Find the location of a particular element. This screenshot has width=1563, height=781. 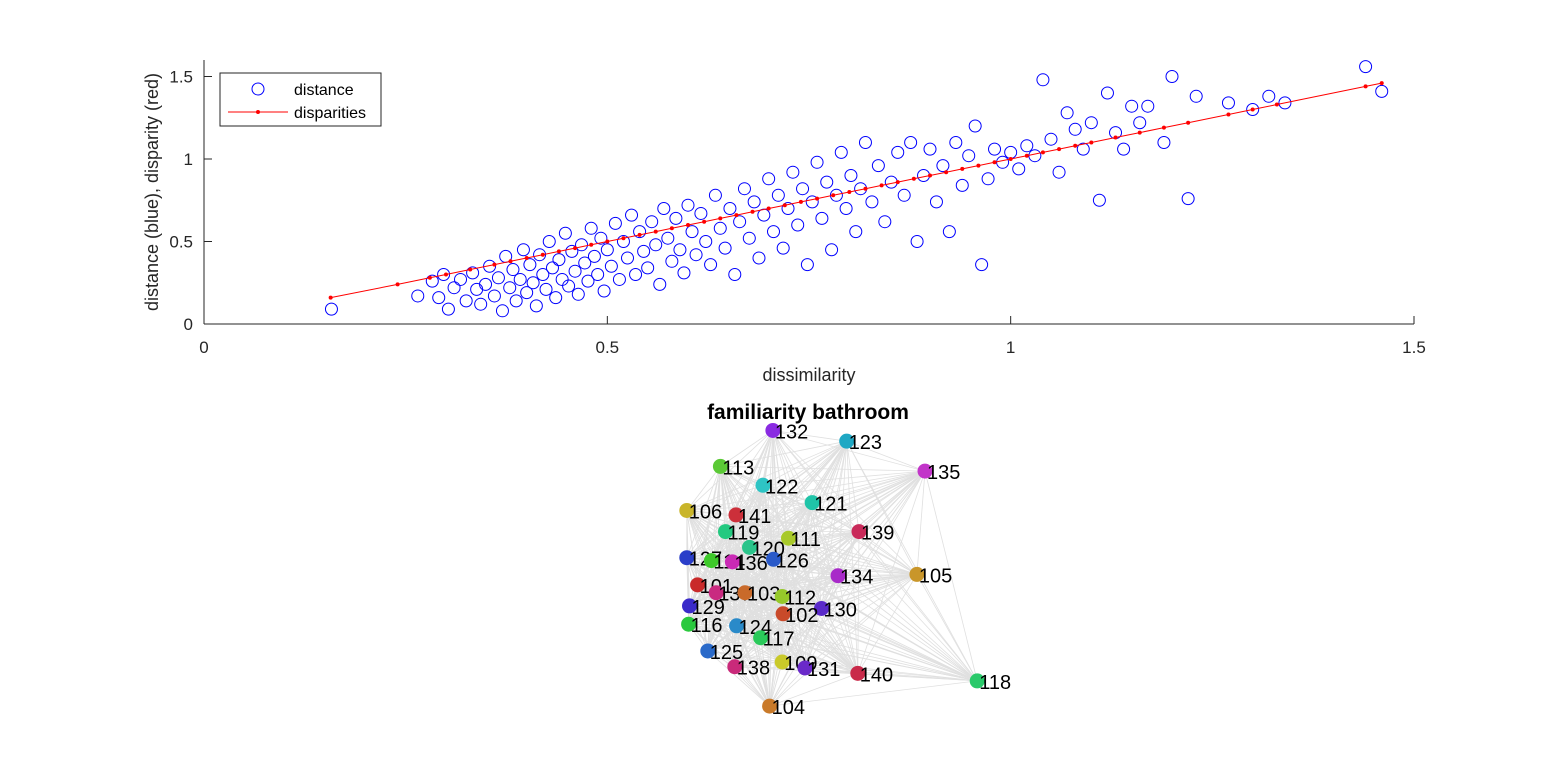

y-axis-label: distance (blue), disparity (red) is located at coordinates (152, 192).